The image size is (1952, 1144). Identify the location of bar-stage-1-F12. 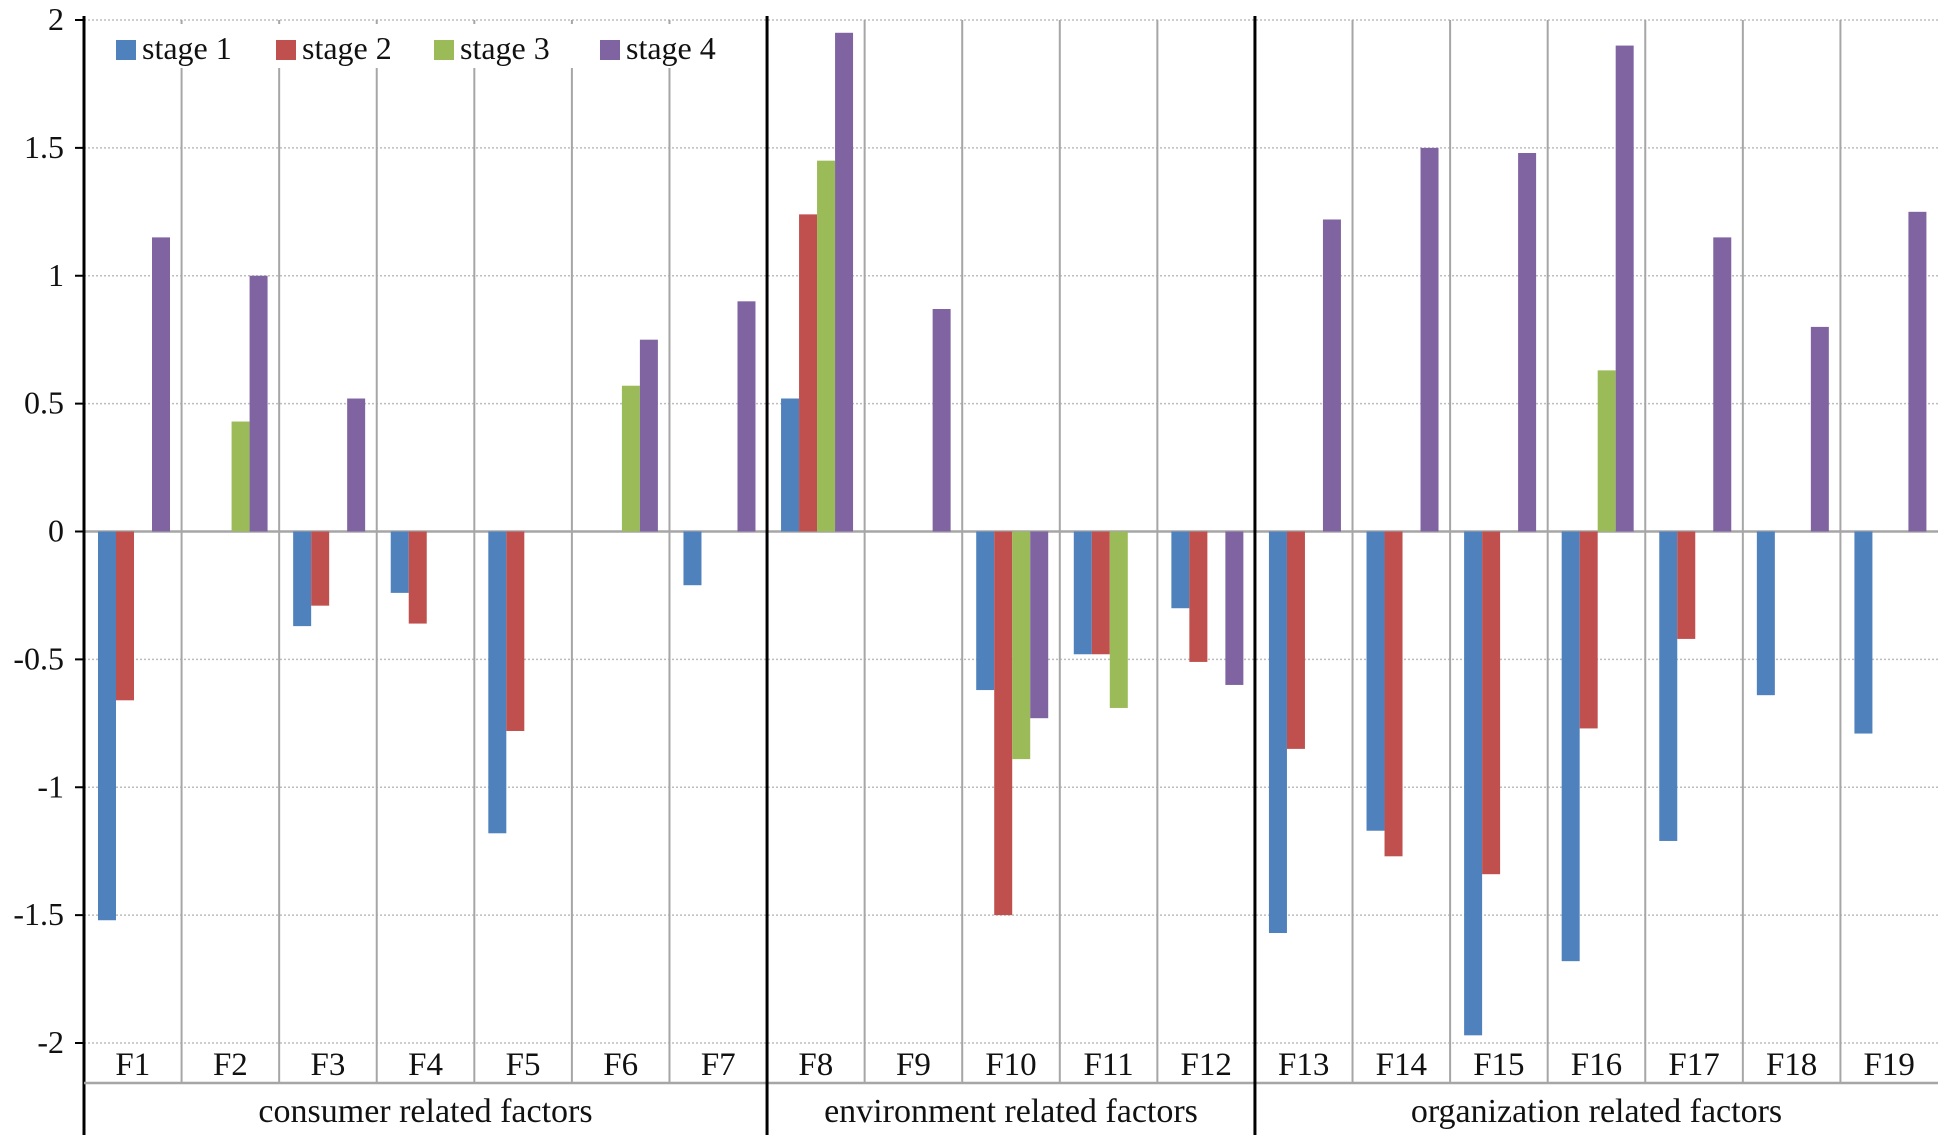
(1180, 570).